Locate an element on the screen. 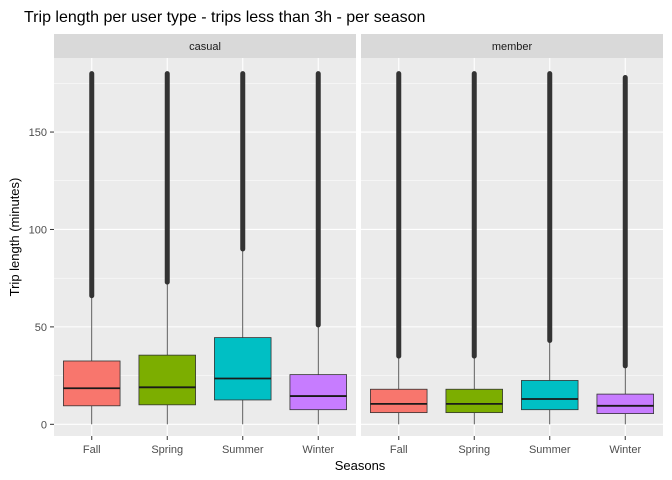  y-tick-label: 100 is located at coordinates (38, 230).